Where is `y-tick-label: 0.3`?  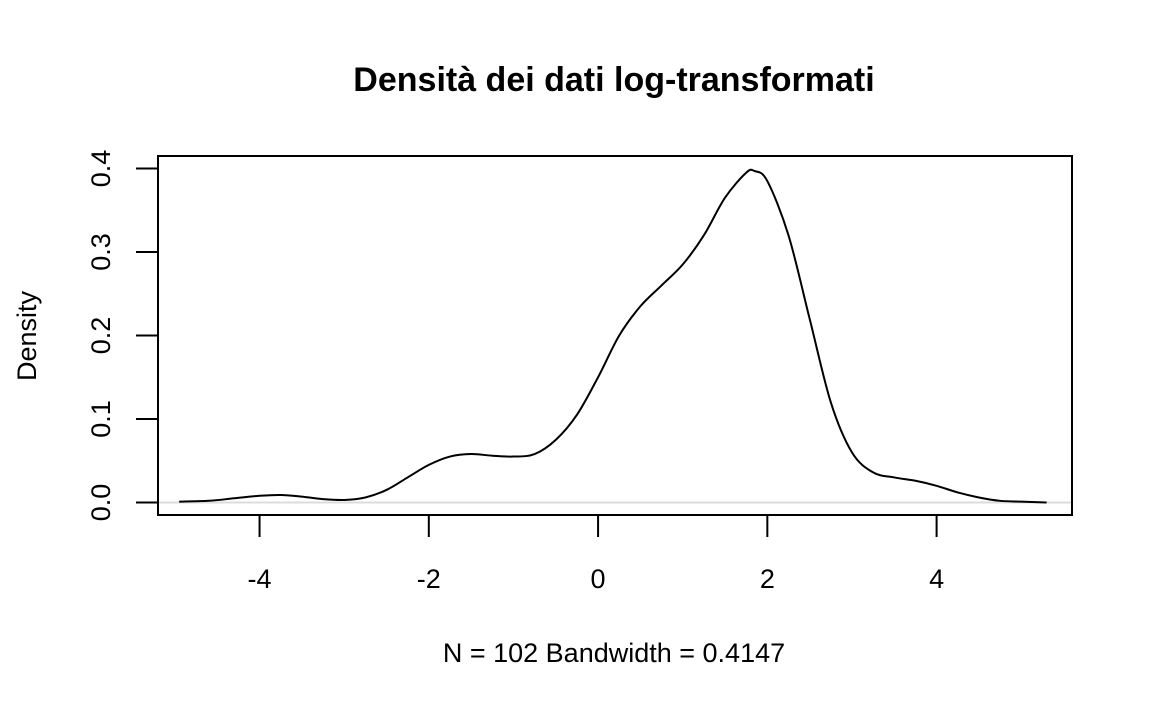 y-tick-label: 0.3 is located at coordinates (101, 252).